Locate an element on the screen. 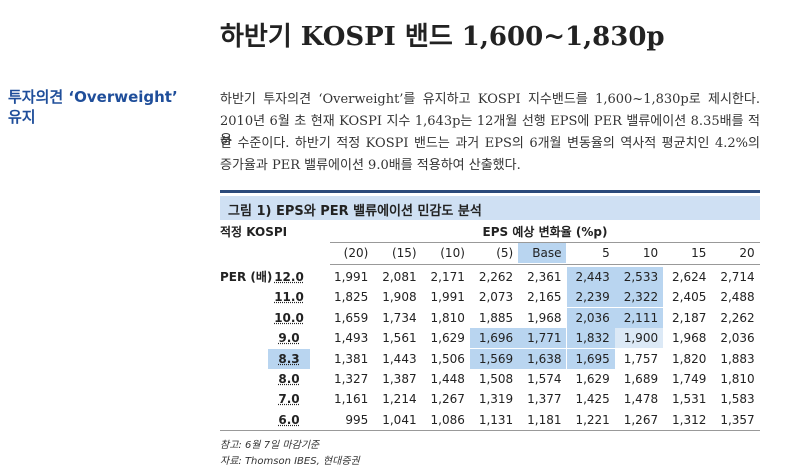 The image size is (792, 476). table-cell: 1,900 is located at coordinates (639, 338).